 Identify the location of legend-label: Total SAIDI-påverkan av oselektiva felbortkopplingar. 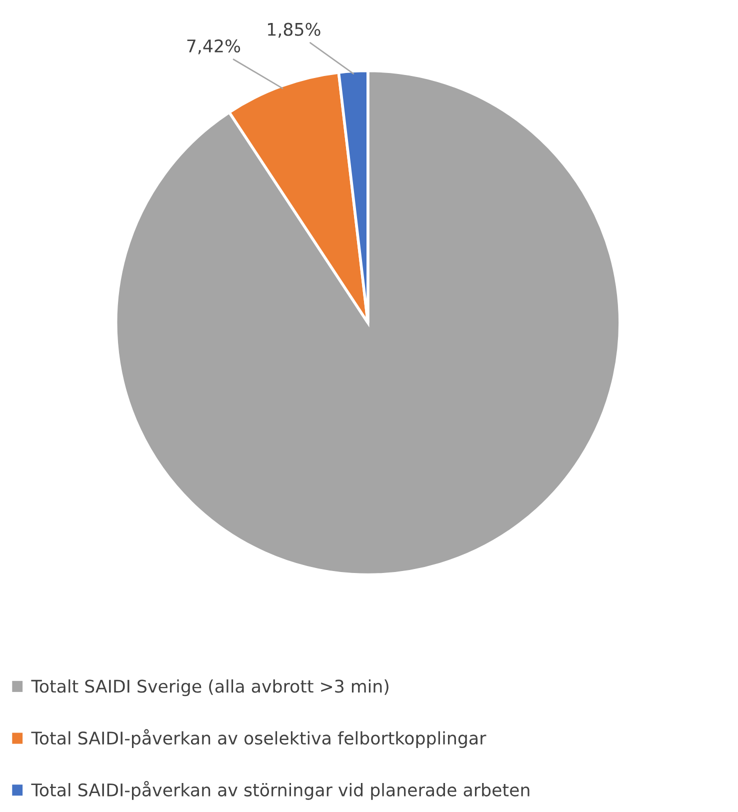
(258, 738).